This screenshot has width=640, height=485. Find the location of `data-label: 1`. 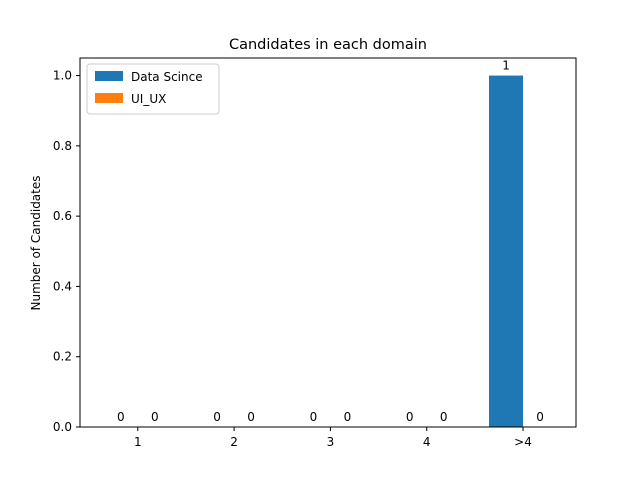

data-label: 1 is located at coordinates (506, 66).